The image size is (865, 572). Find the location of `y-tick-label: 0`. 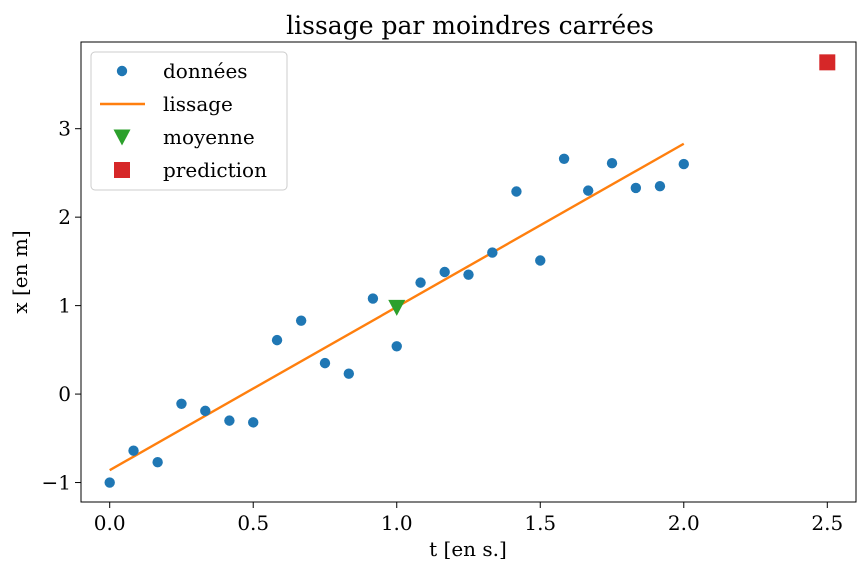

y-tick-label: 0 is located at coordinates (64, 394).